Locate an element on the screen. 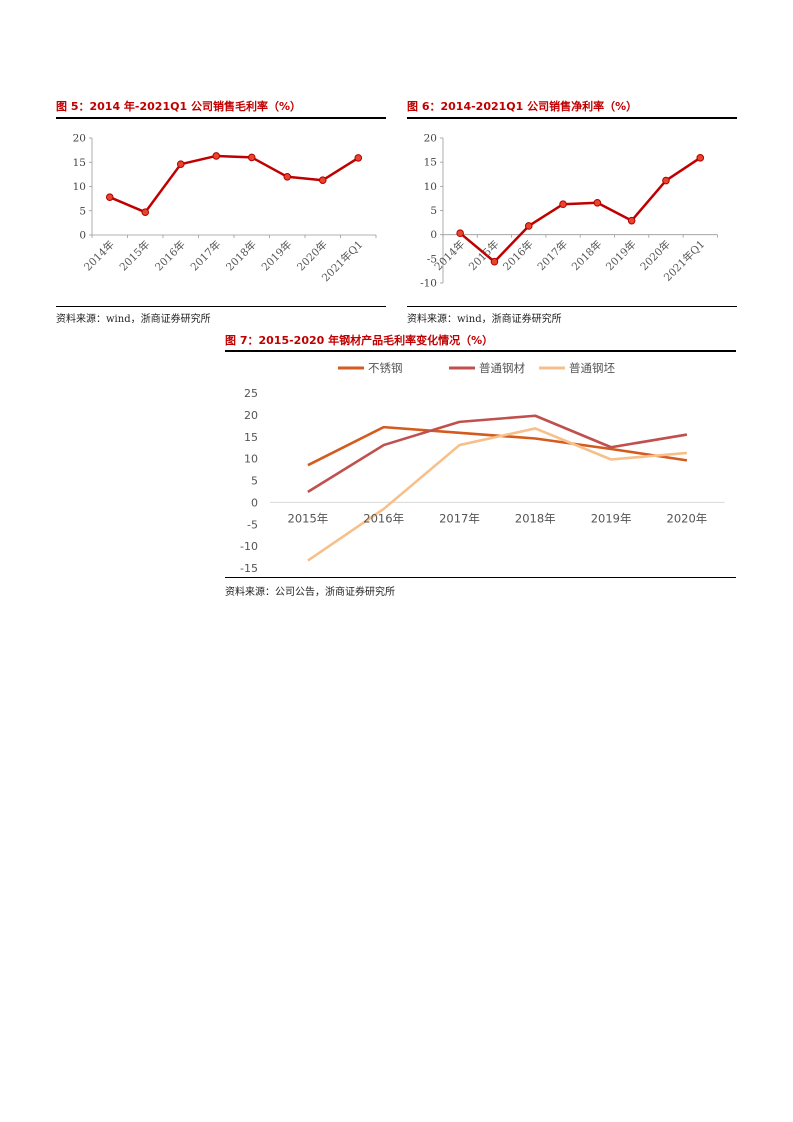  fig7-y-tick-label: -5 is located at coordinates (252, 524).